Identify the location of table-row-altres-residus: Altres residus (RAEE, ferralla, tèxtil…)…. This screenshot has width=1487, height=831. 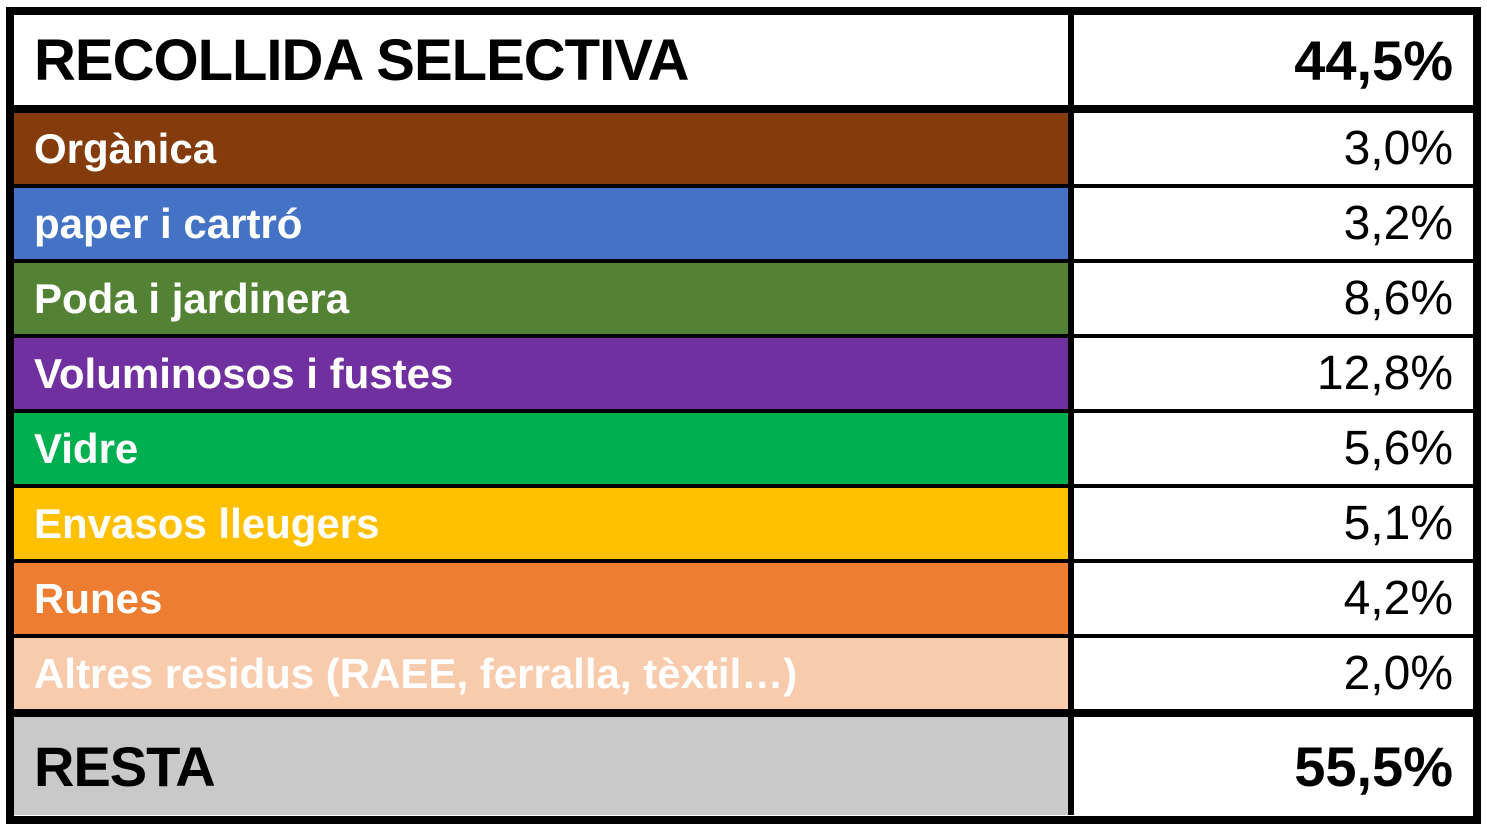
(743, 677).